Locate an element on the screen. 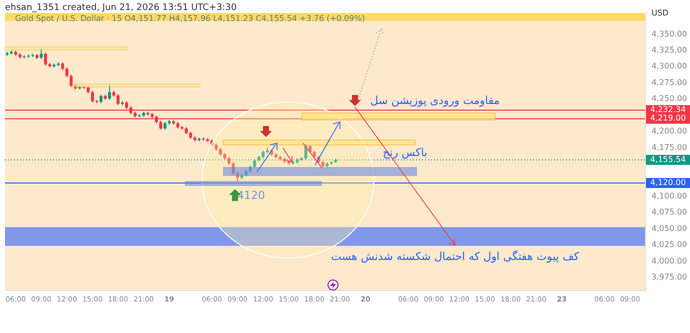 Image resolution: width=690 pixels, height=333 pixels. y-tick-label: 4,050.00 is located at coordinates (670, 228).